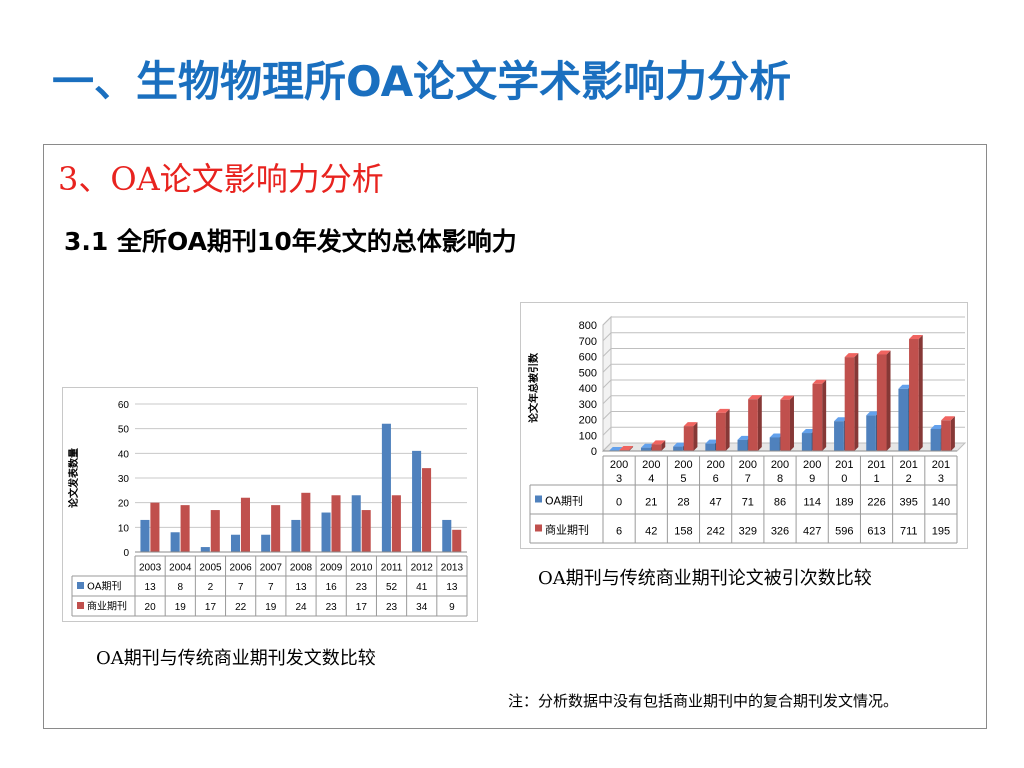  Describe the element at coordinates (703, 701) in the screenshot. I see `footnote: 注：分析数据中没有包括商业期刊中的复合期刊发文情况。` at that location.